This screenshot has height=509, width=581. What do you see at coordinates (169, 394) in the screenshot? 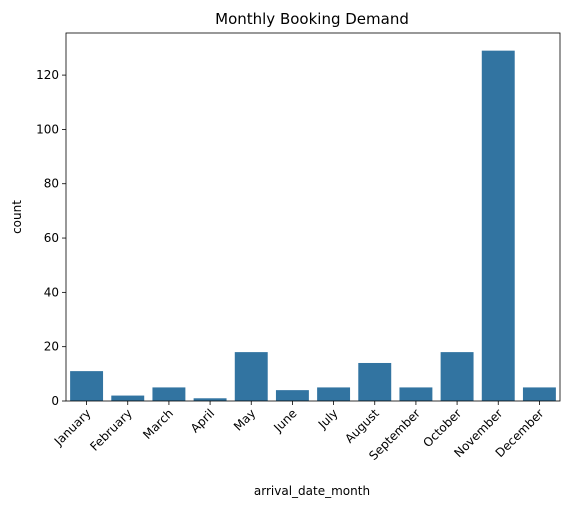
I see `bar-march` at bounding box center [169, 394].